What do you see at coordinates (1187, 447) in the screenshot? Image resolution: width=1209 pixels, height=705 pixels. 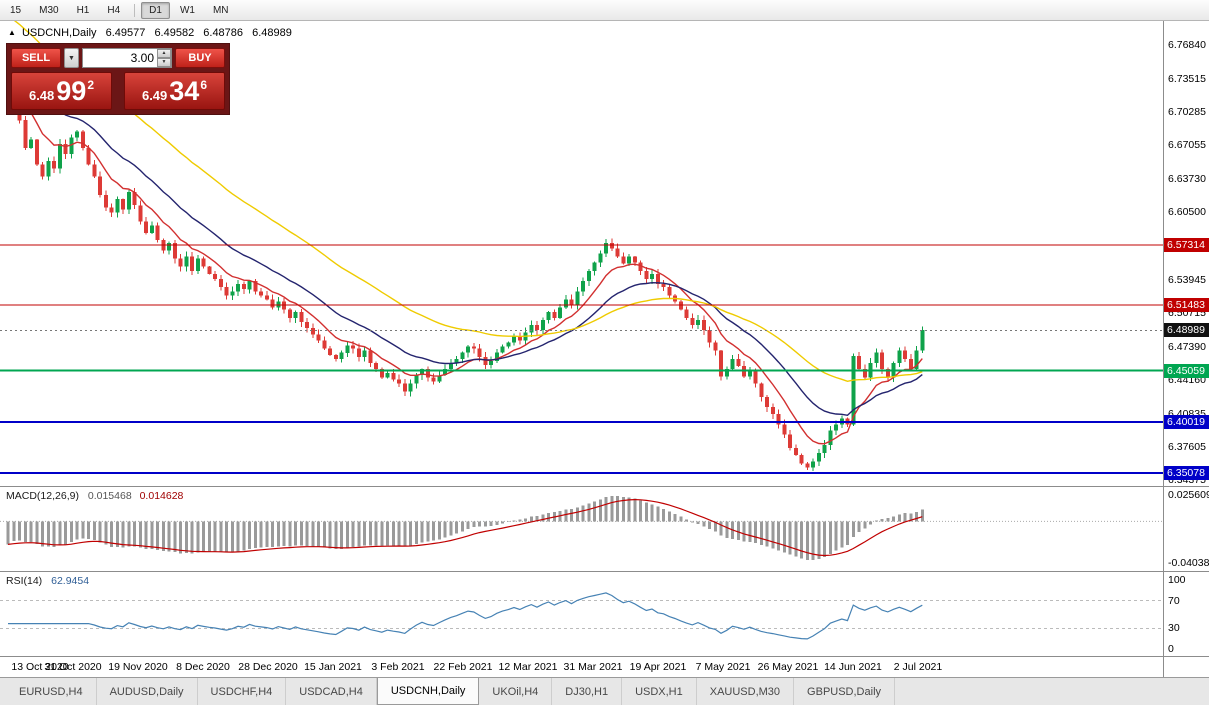 I see `price-axis-tick: 6.37605` at bounding box center [1187, 447].